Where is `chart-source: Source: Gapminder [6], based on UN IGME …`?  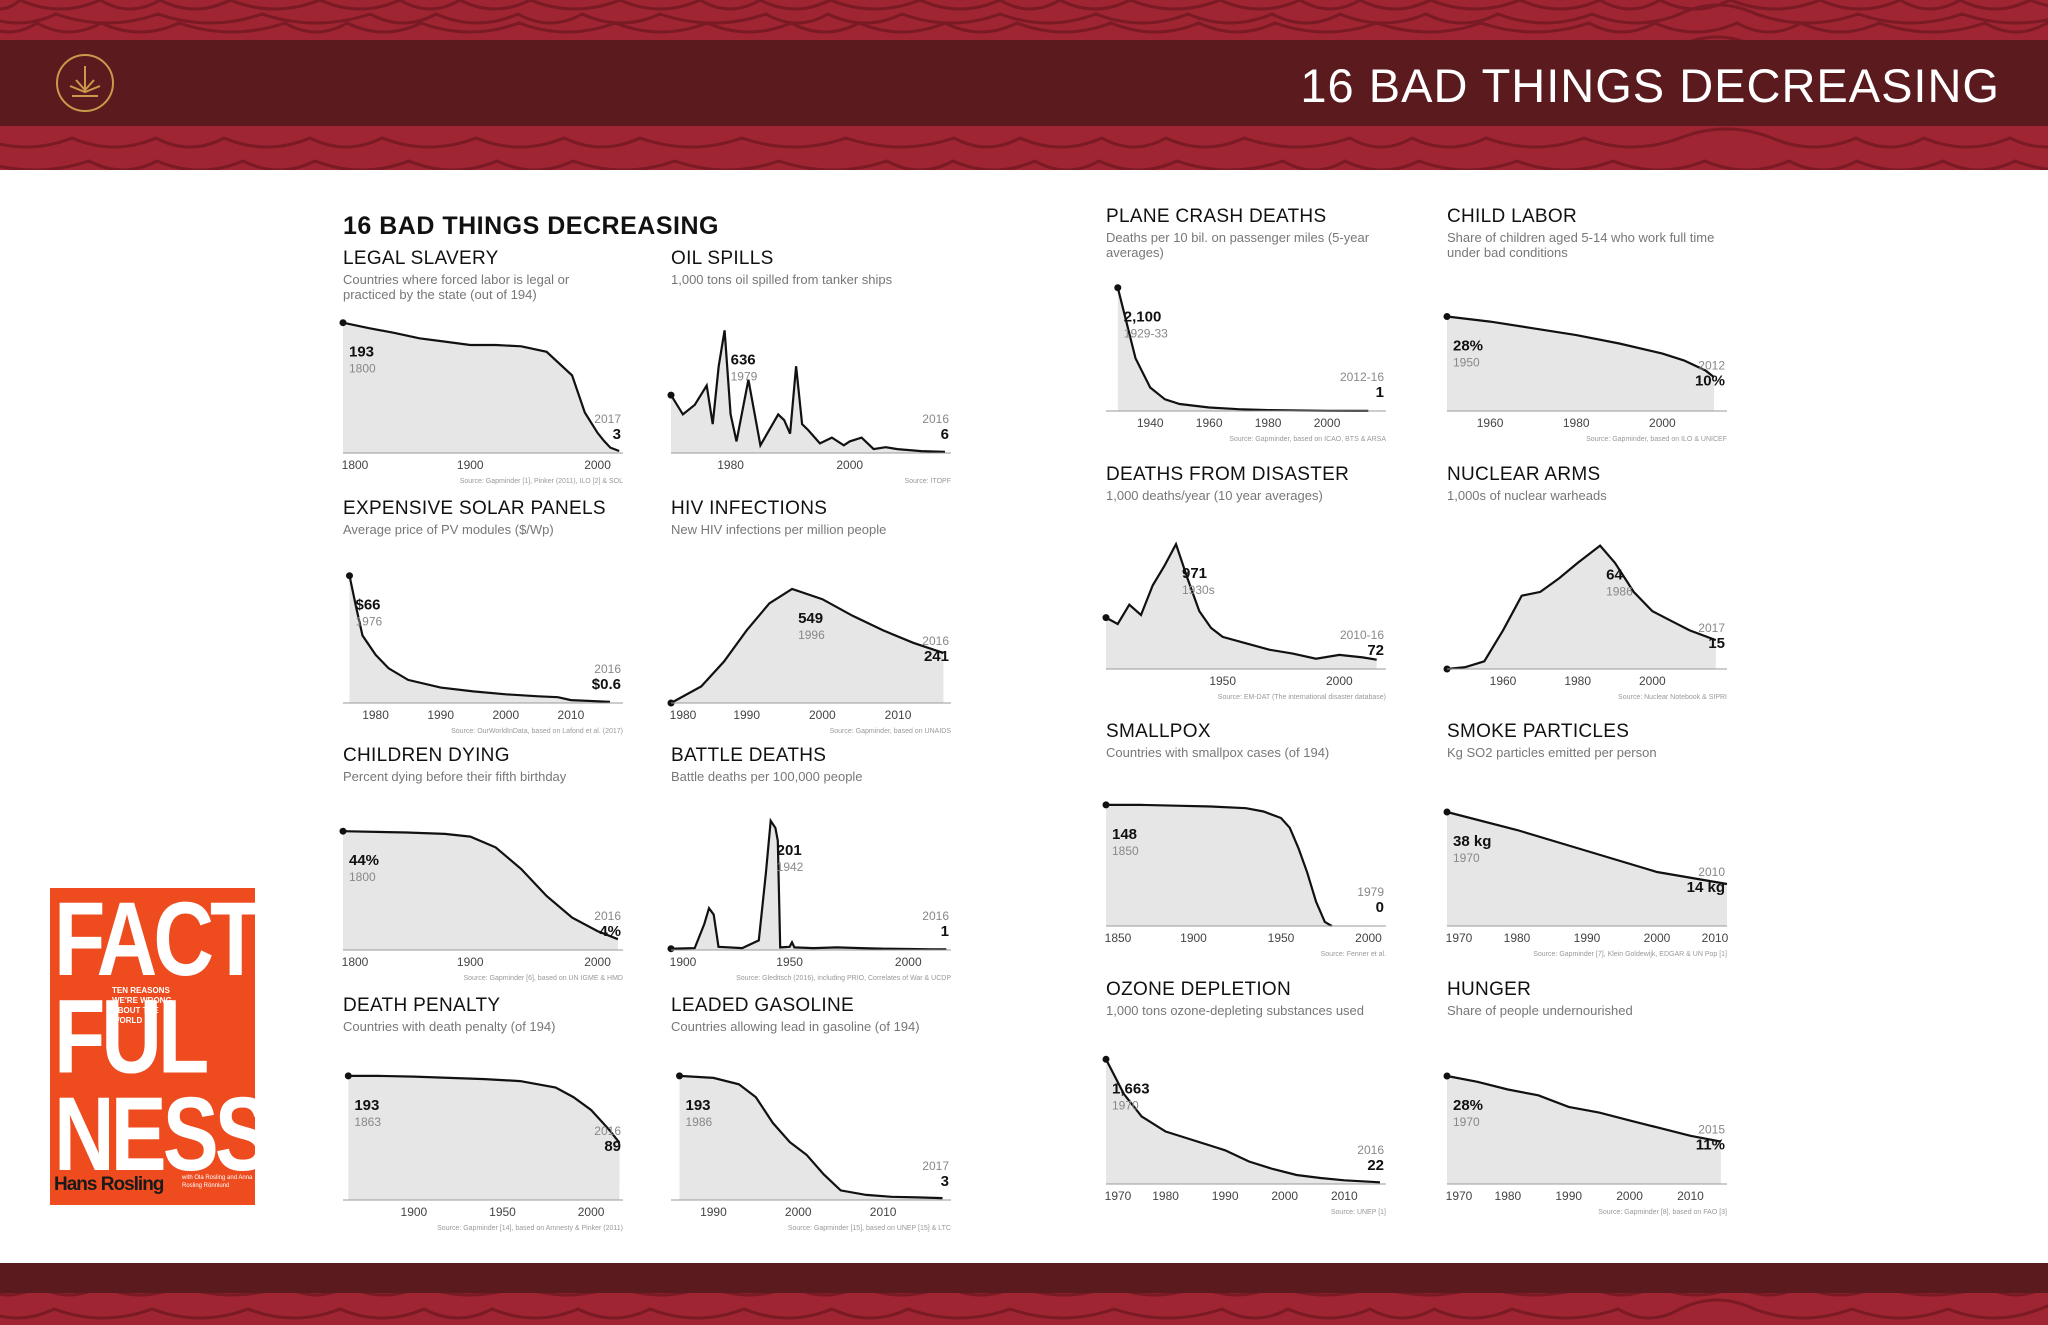
chart-source: Source: Gapminder [6], based on UN IGME … is located at coordinates (543, 978).